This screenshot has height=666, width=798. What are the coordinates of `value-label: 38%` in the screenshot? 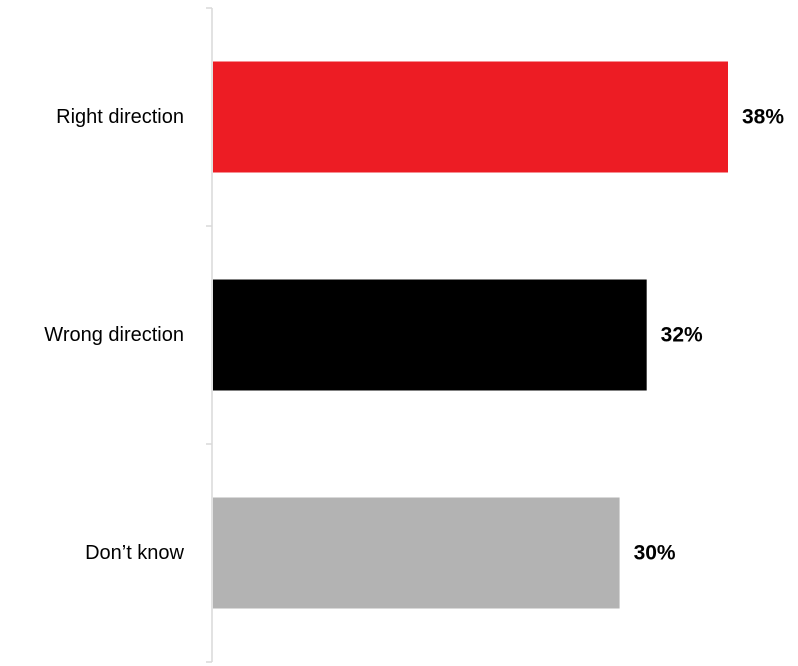 It's located at (763, 117).